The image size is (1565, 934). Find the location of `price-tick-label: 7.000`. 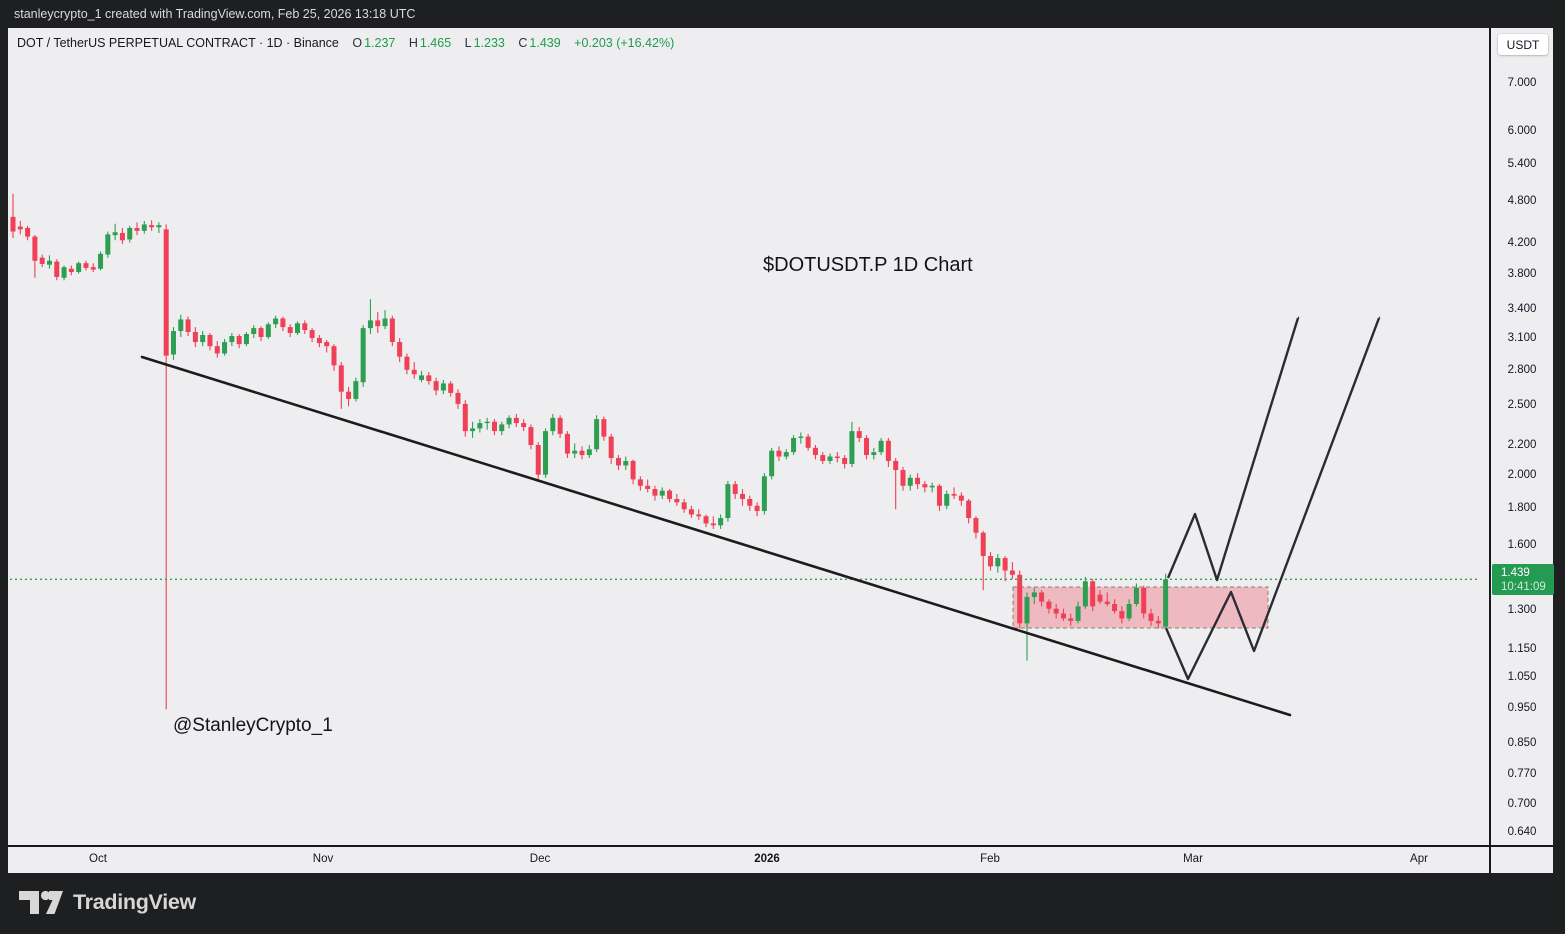

price-tick-label: 7.000 is located at coordinates (1522, 83).